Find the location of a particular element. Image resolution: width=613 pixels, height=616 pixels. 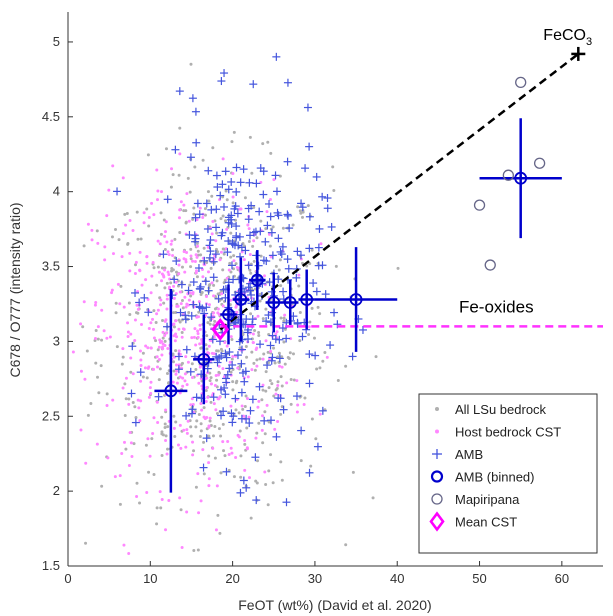

feco3-annotation: FeCO3 is located at coordinates (567, 37).